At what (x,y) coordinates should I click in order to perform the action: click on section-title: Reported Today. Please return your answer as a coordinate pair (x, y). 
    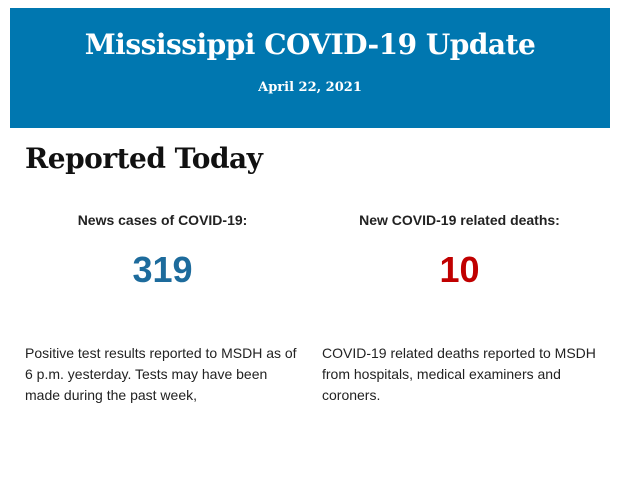
    Looking at the image, I should click on (144, 158).